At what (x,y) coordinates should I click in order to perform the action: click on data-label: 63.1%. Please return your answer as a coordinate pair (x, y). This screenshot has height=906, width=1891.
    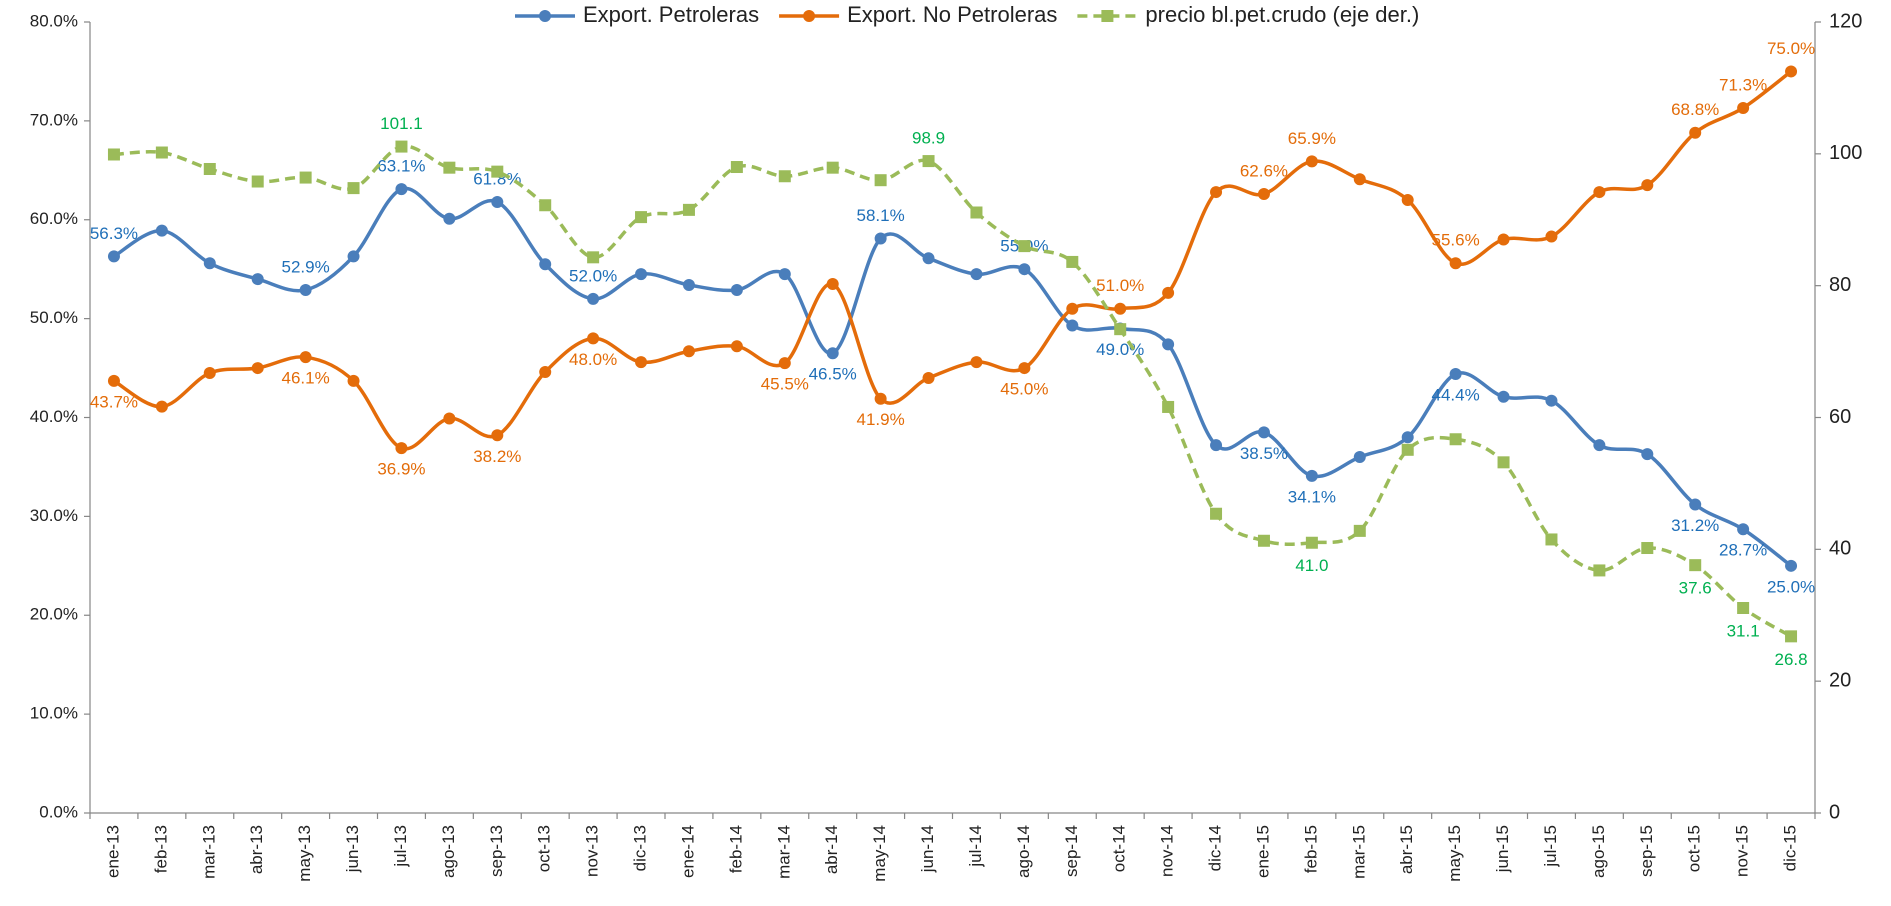
    Looking at the image, I should click on (401, 166).